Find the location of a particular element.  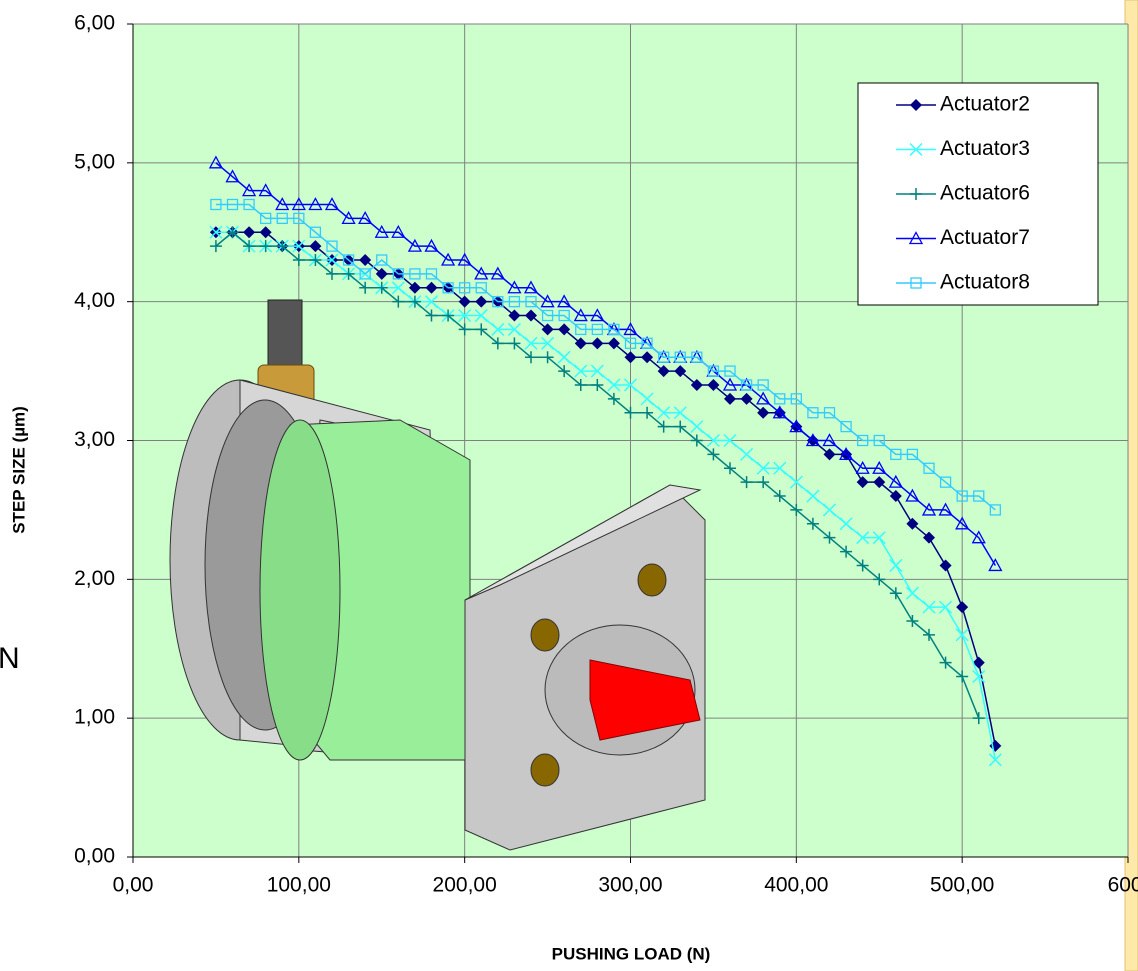

y-tick-label: 2,00 is located at coordinates (94, 578).